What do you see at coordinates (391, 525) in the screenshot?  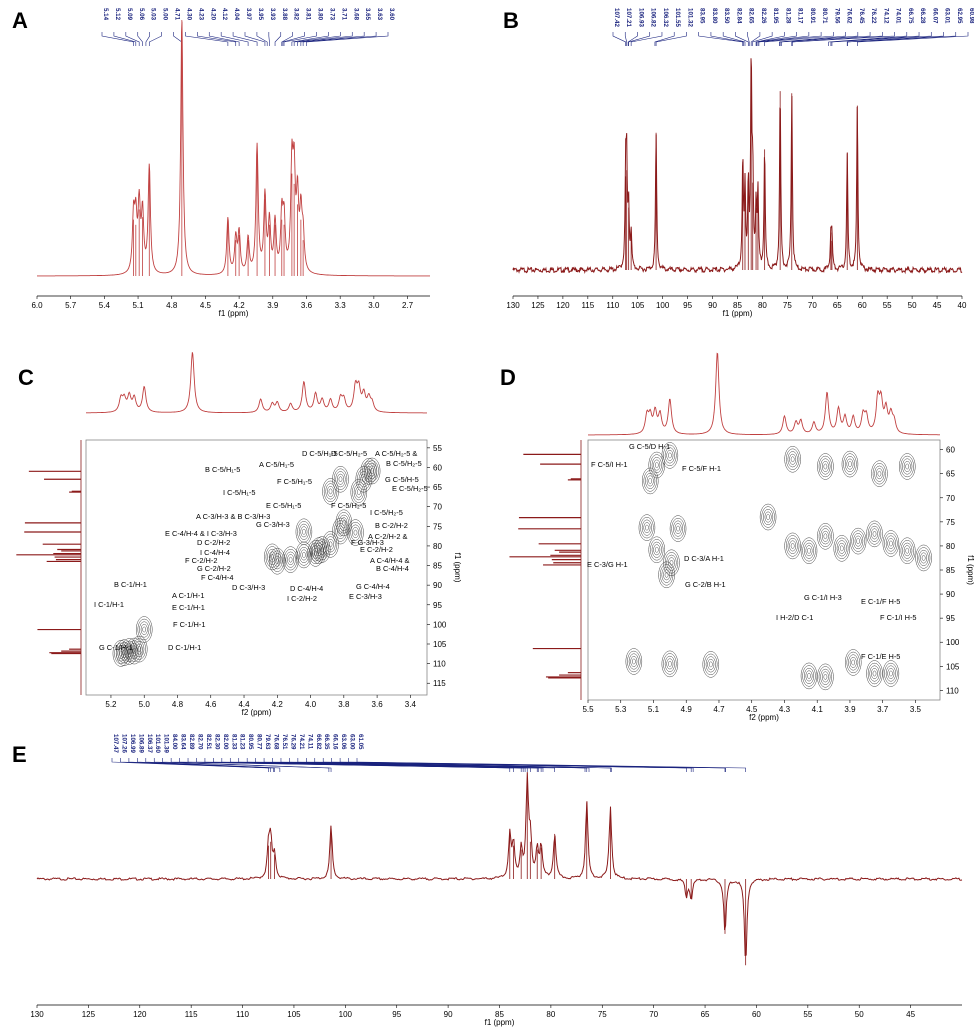 I see `correlation-label: B C-2/H-2` at bounding box center [391, 525].